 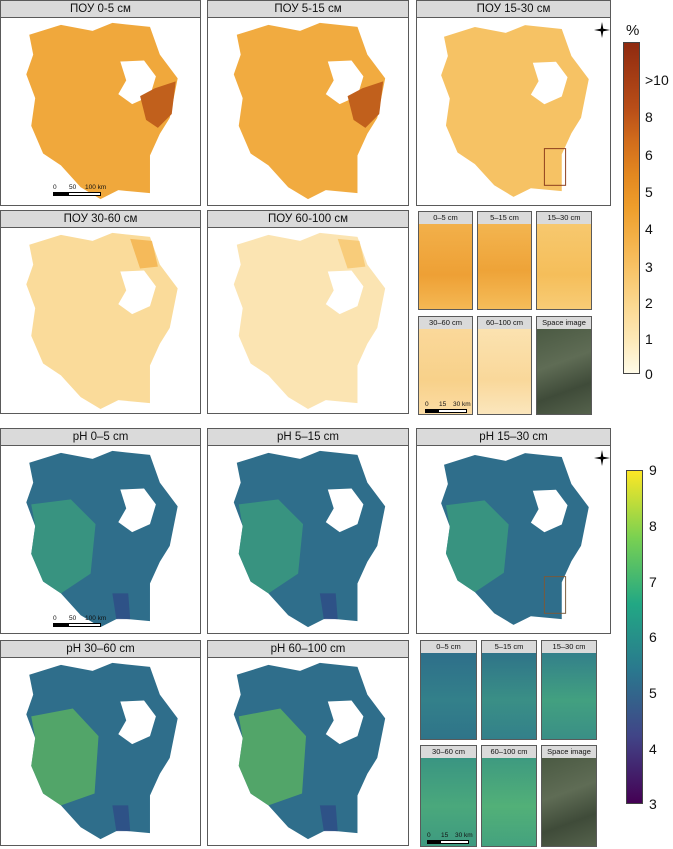 What do you see at coordinates (649, 267) in the screenshot?
I see `soc-tick: 3` at bounding box center [649, 267].